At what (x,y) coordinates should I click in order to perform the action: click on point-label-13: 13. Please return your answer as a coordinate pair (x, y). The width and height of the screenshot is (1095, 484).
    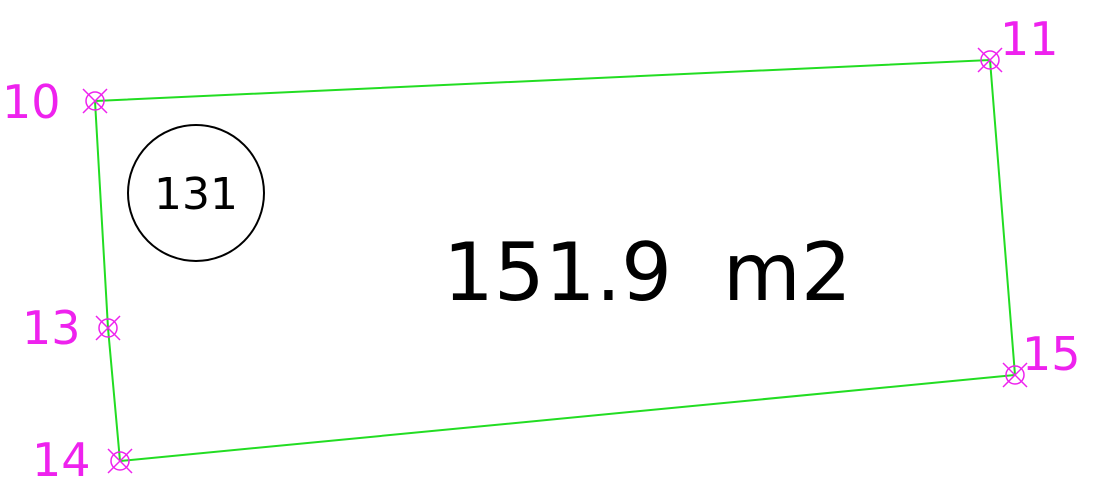
    Looking at the image, I should click on (51, 328).